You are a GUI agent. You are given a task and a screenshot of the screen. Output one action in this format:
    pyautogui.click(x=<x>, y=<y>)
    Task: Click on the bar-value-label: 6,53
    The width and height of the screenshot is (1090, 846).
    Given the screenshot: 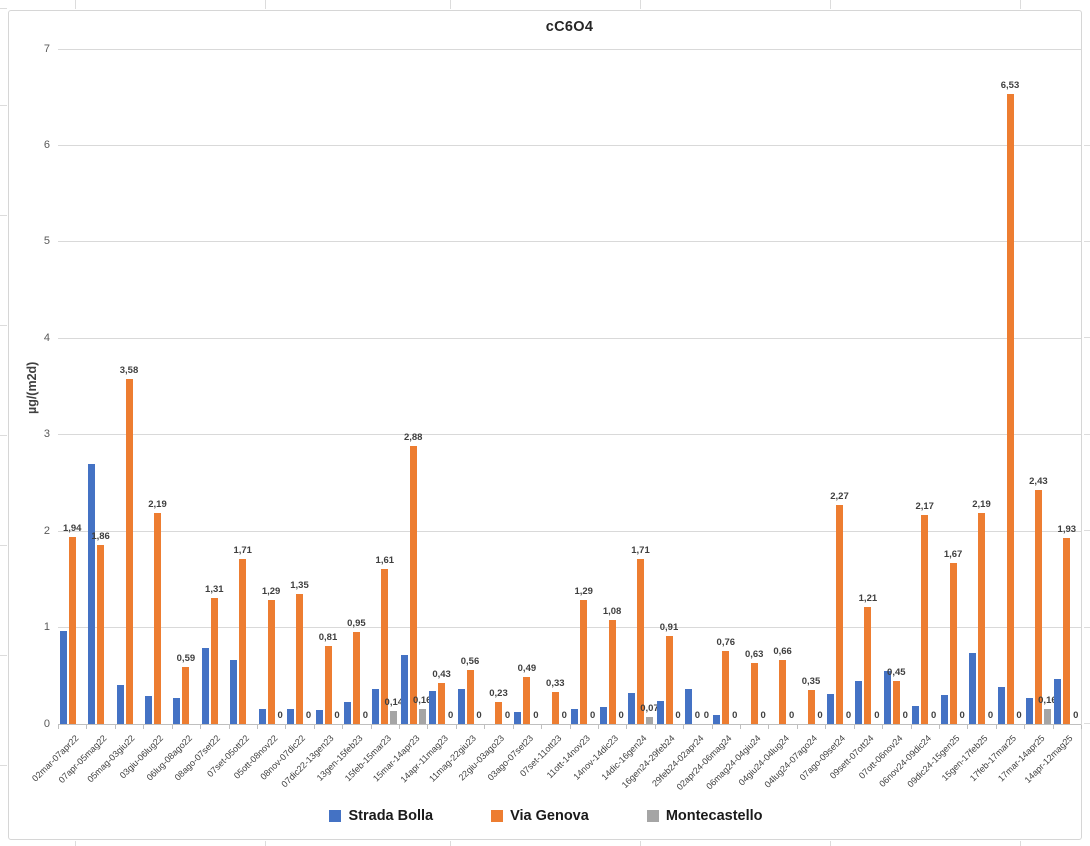 What is the action you would take?
    pyautogui.click(x=1010, y=86)
    